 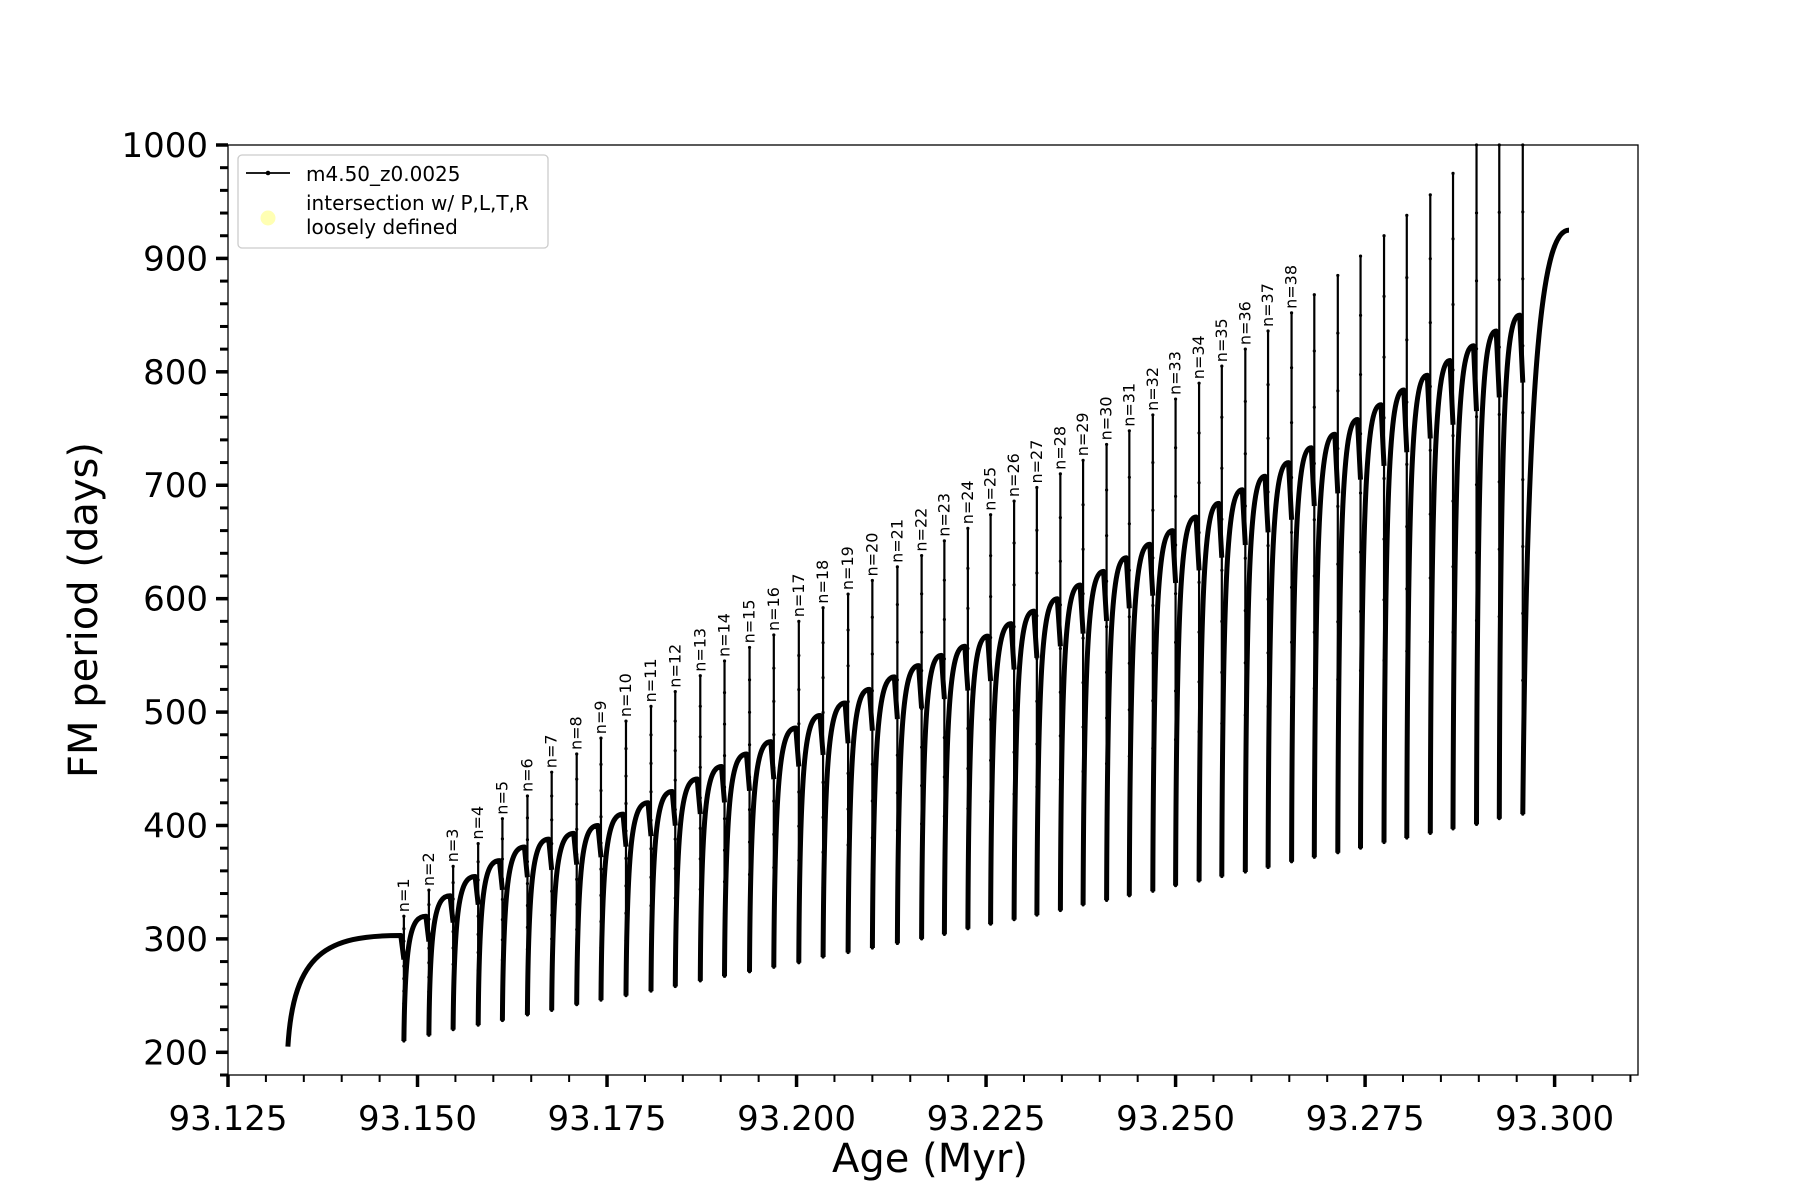 What do you see at coordinates (600, 717) in the screenshot?
I see `pulse-label: n=9` at bounding box center [600, 717].